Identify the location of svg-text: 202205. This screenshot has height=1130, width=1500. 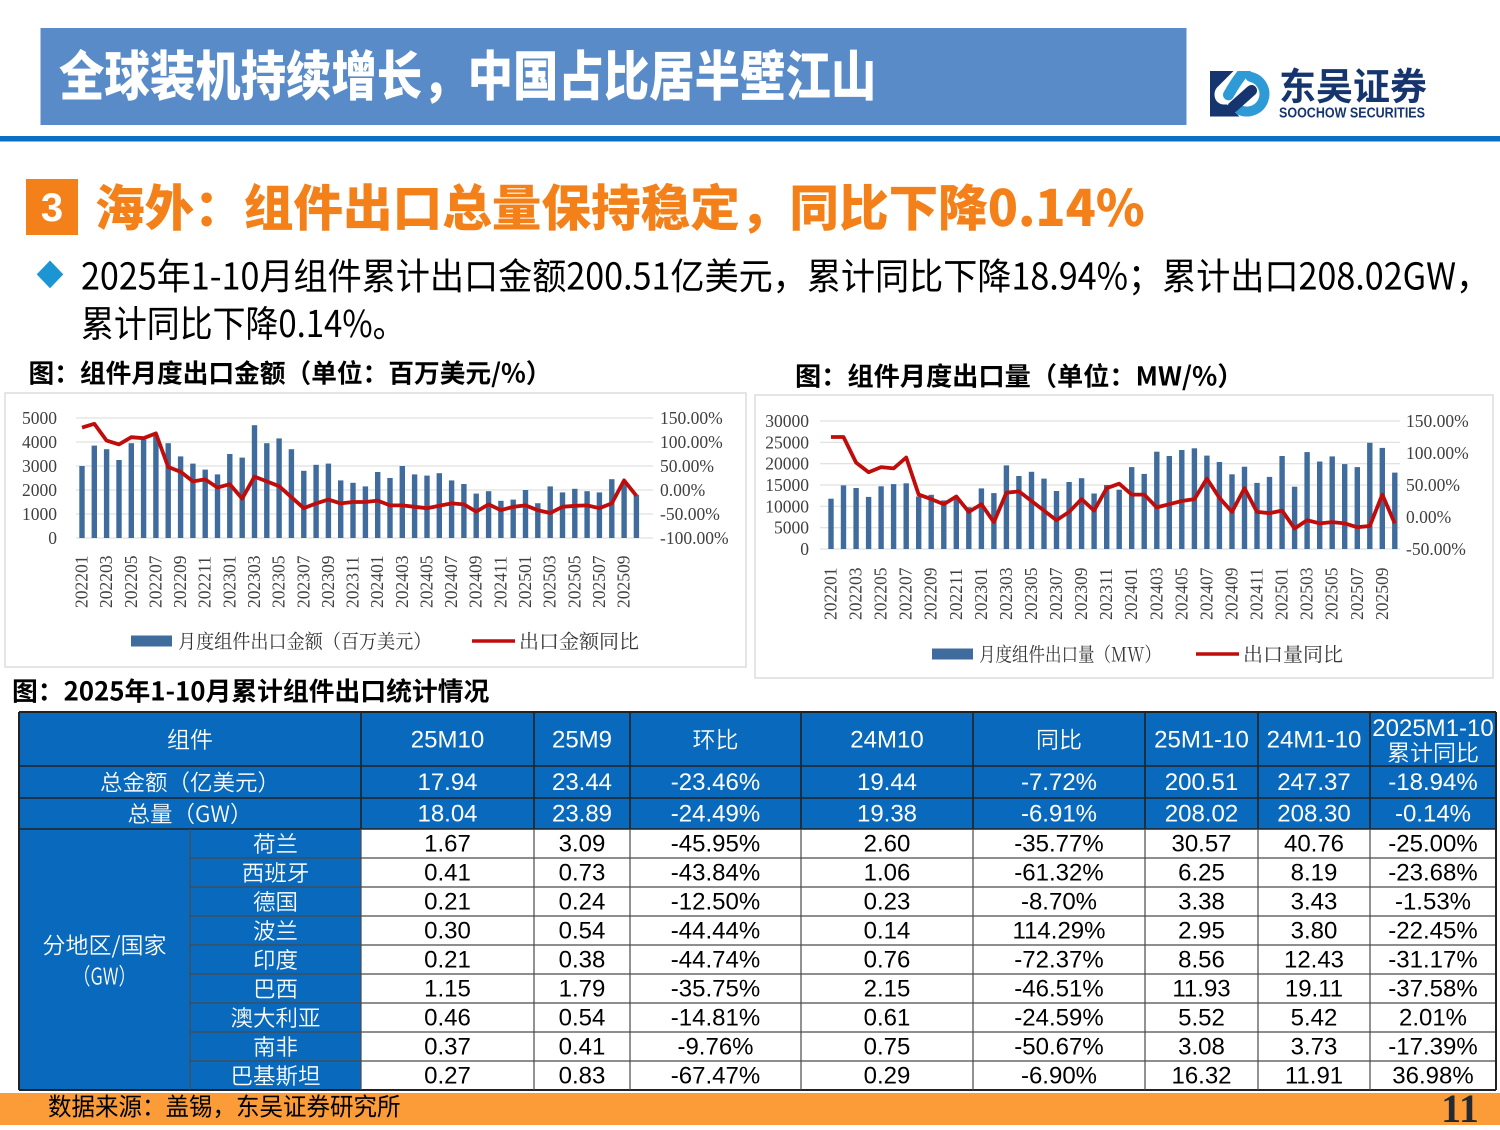
(131, 581).